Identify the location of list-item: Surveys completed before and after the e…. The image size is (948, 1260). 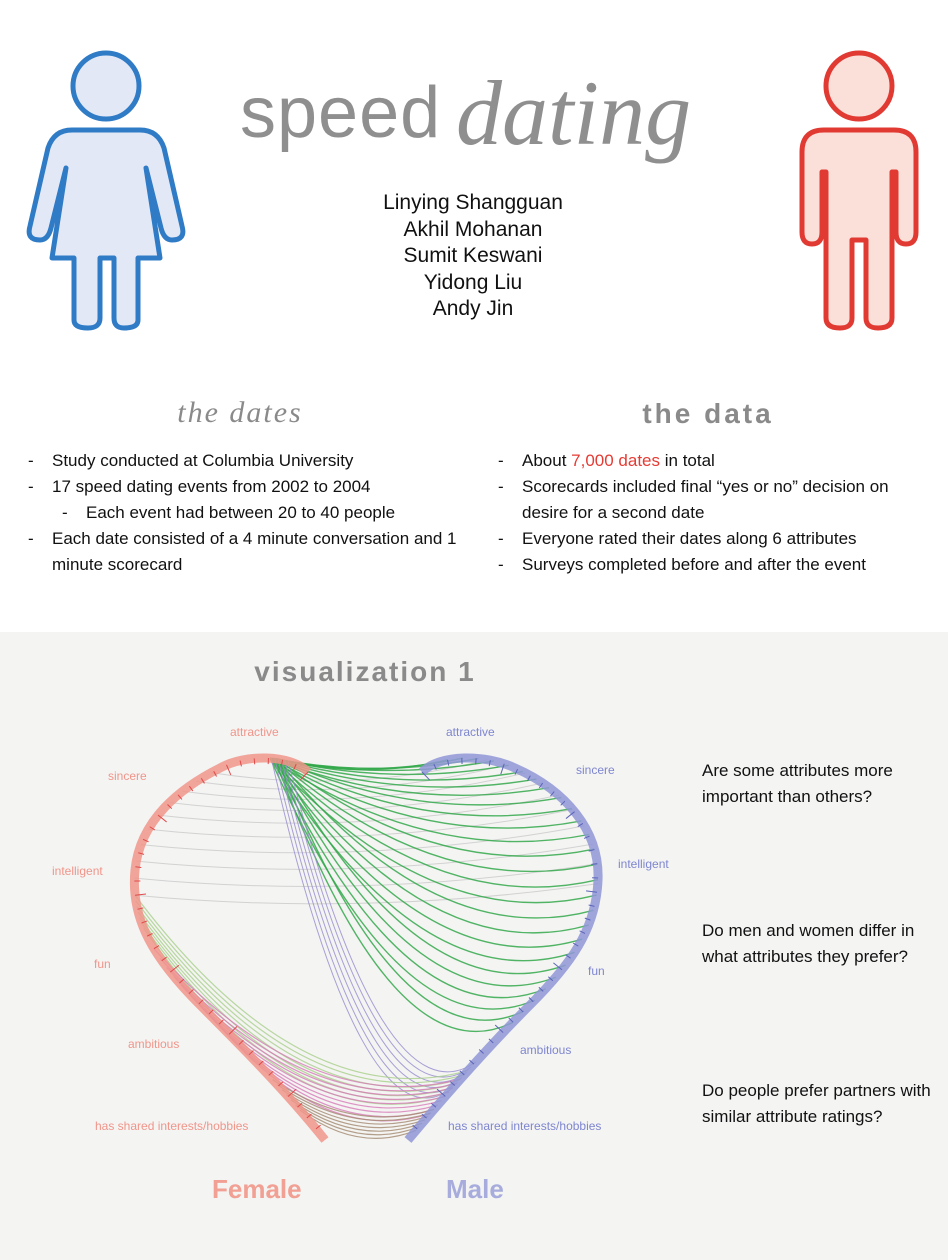
(704, 565).